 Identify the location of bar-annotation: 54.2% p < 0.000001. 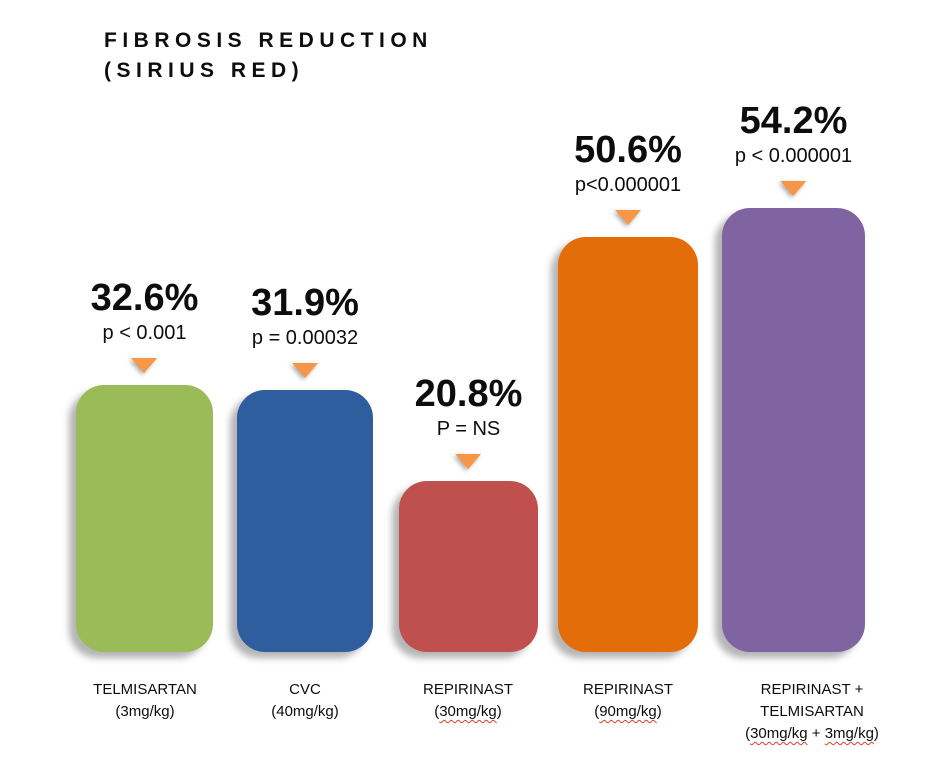
(793, 148).